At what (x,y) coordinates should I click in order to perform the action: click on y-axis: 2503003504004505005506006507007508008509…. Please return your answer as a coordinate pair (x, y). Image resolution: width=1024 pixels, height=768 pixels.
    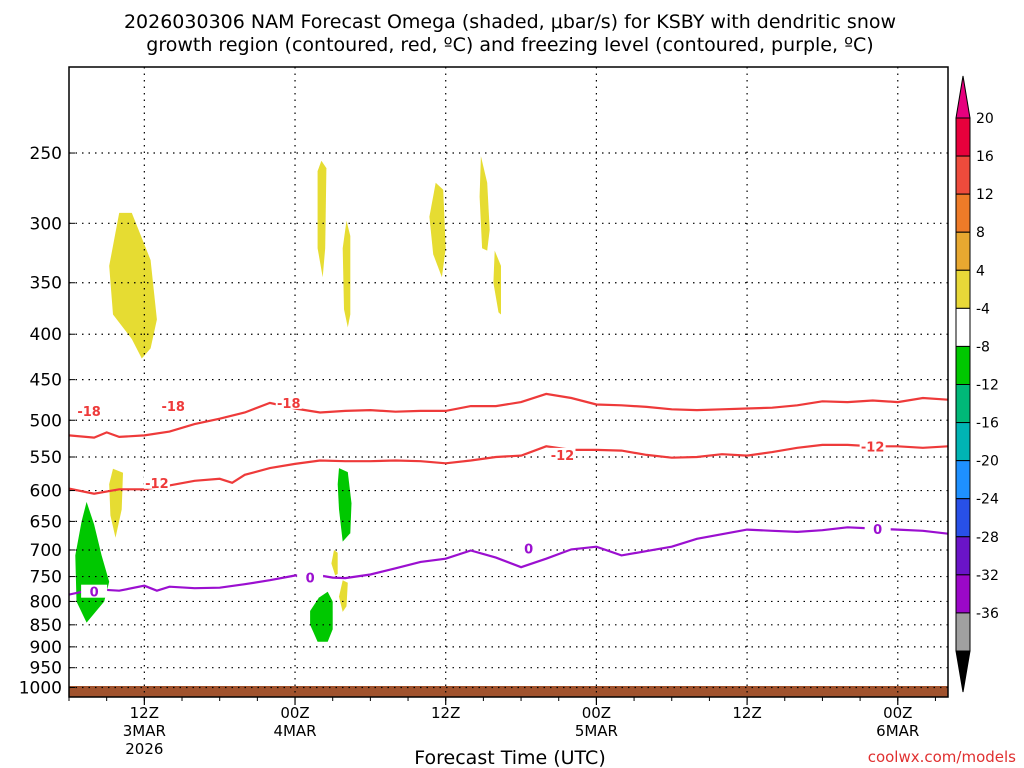
    Looking at the image, I should click on (47, 421).